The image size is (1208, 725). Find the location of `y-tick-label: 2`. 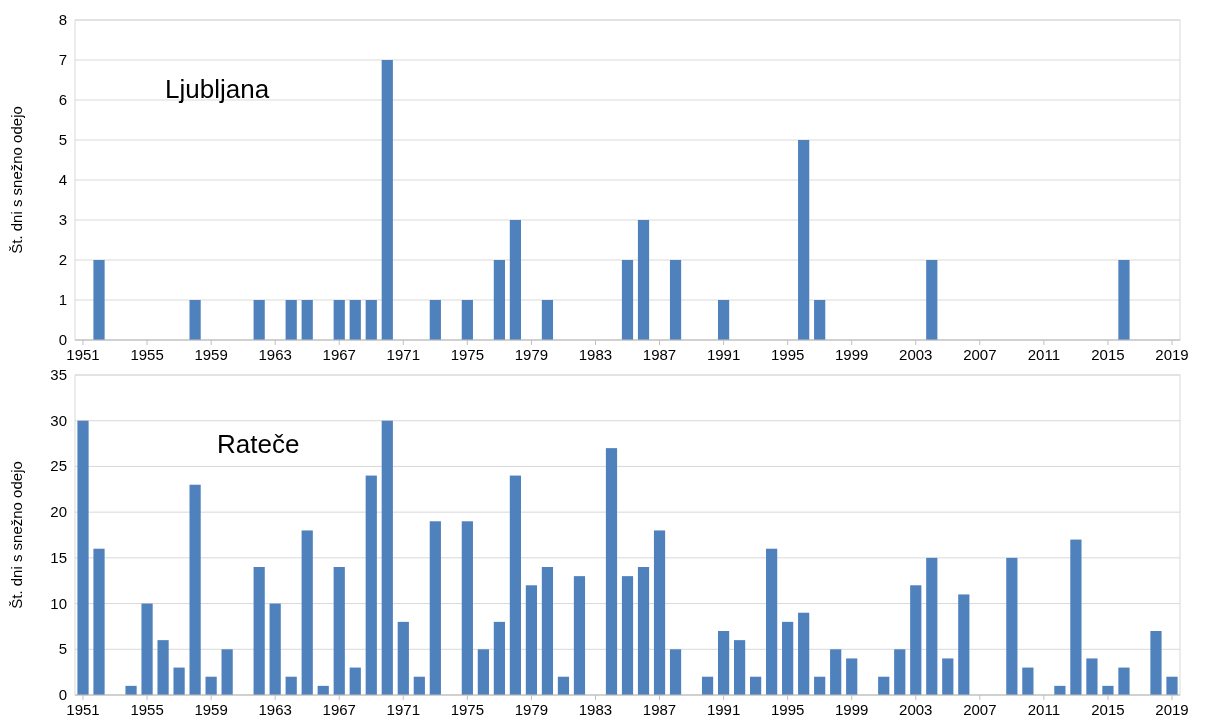

y-tick-label: 2 is located at coordinates (62, 259).